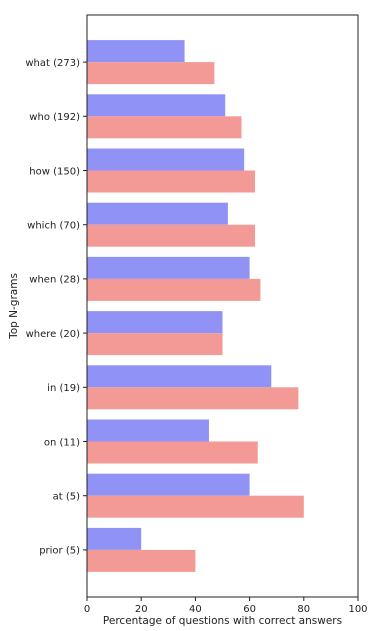  Describe the element at coordinates (66, 497) in the screenshot. I see `y-tick-label: at (5)` at that location.